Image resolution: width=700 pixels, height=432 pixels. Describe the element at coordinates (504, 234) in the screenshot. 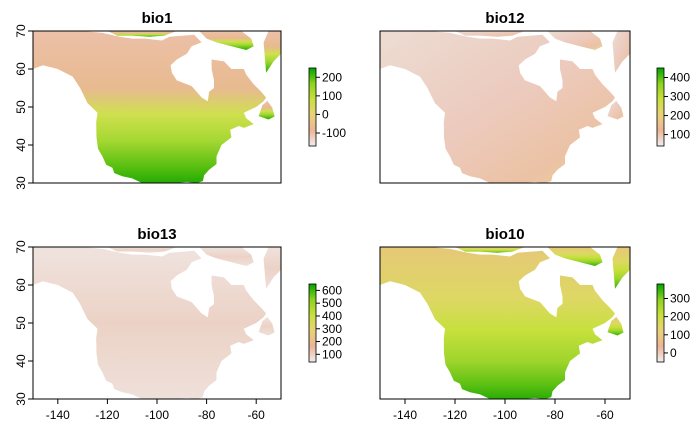

I see `panel-title: bio10` at that location.